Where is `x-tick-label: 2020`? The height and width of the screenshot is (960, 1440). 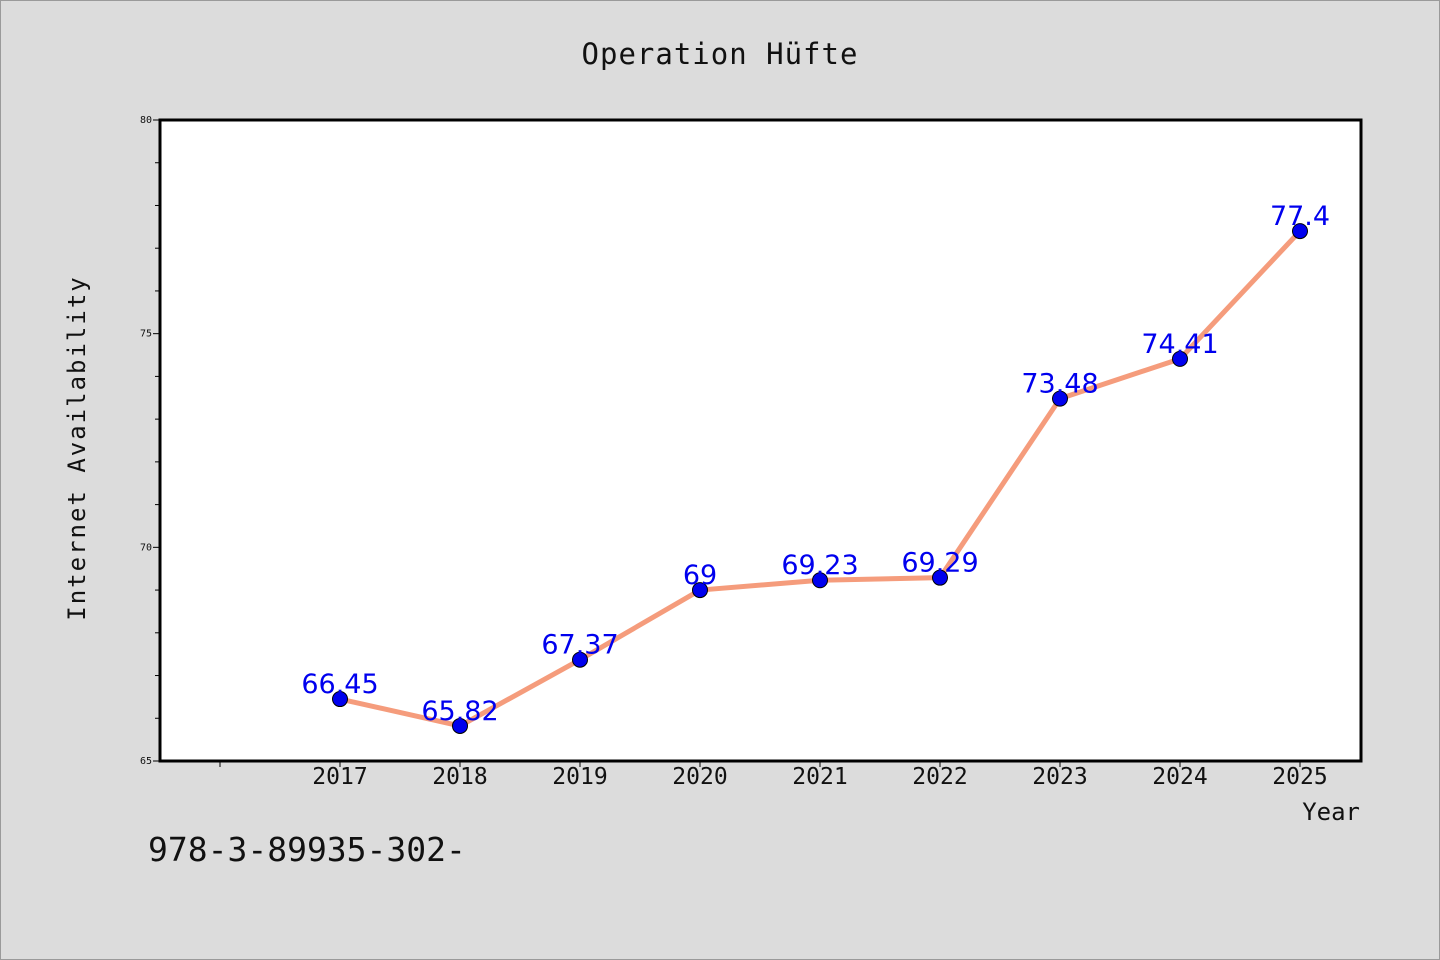
x-tick-label: 2020 is located at coordinates (699, 777).